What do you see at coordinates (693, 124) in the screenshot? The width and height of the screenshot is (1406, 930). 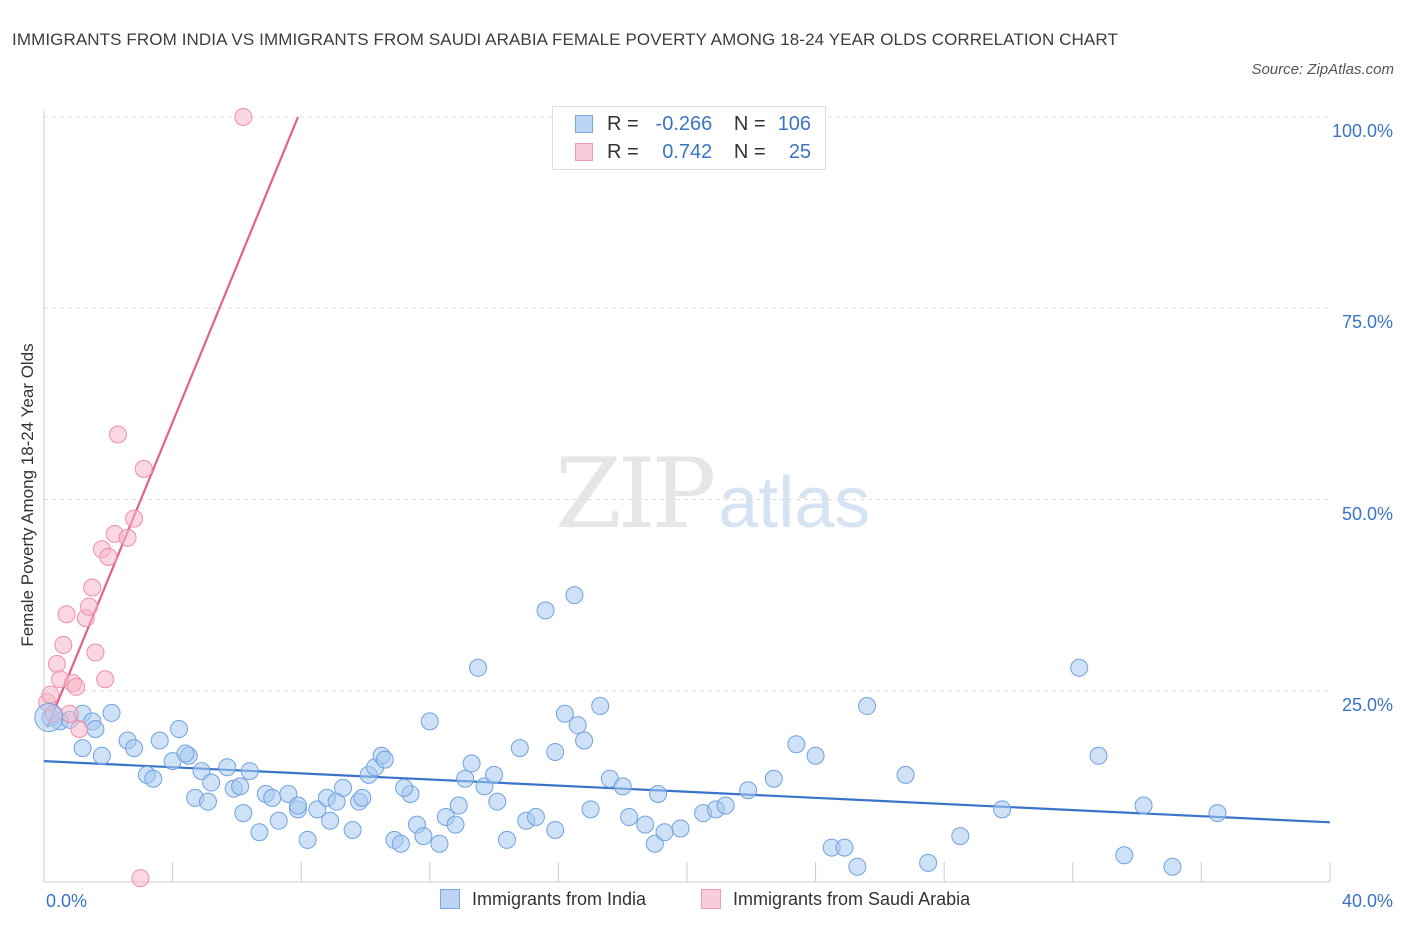 I see `stats-row-india: R = -0.266 N = 106` at bounding box center [693, 124].